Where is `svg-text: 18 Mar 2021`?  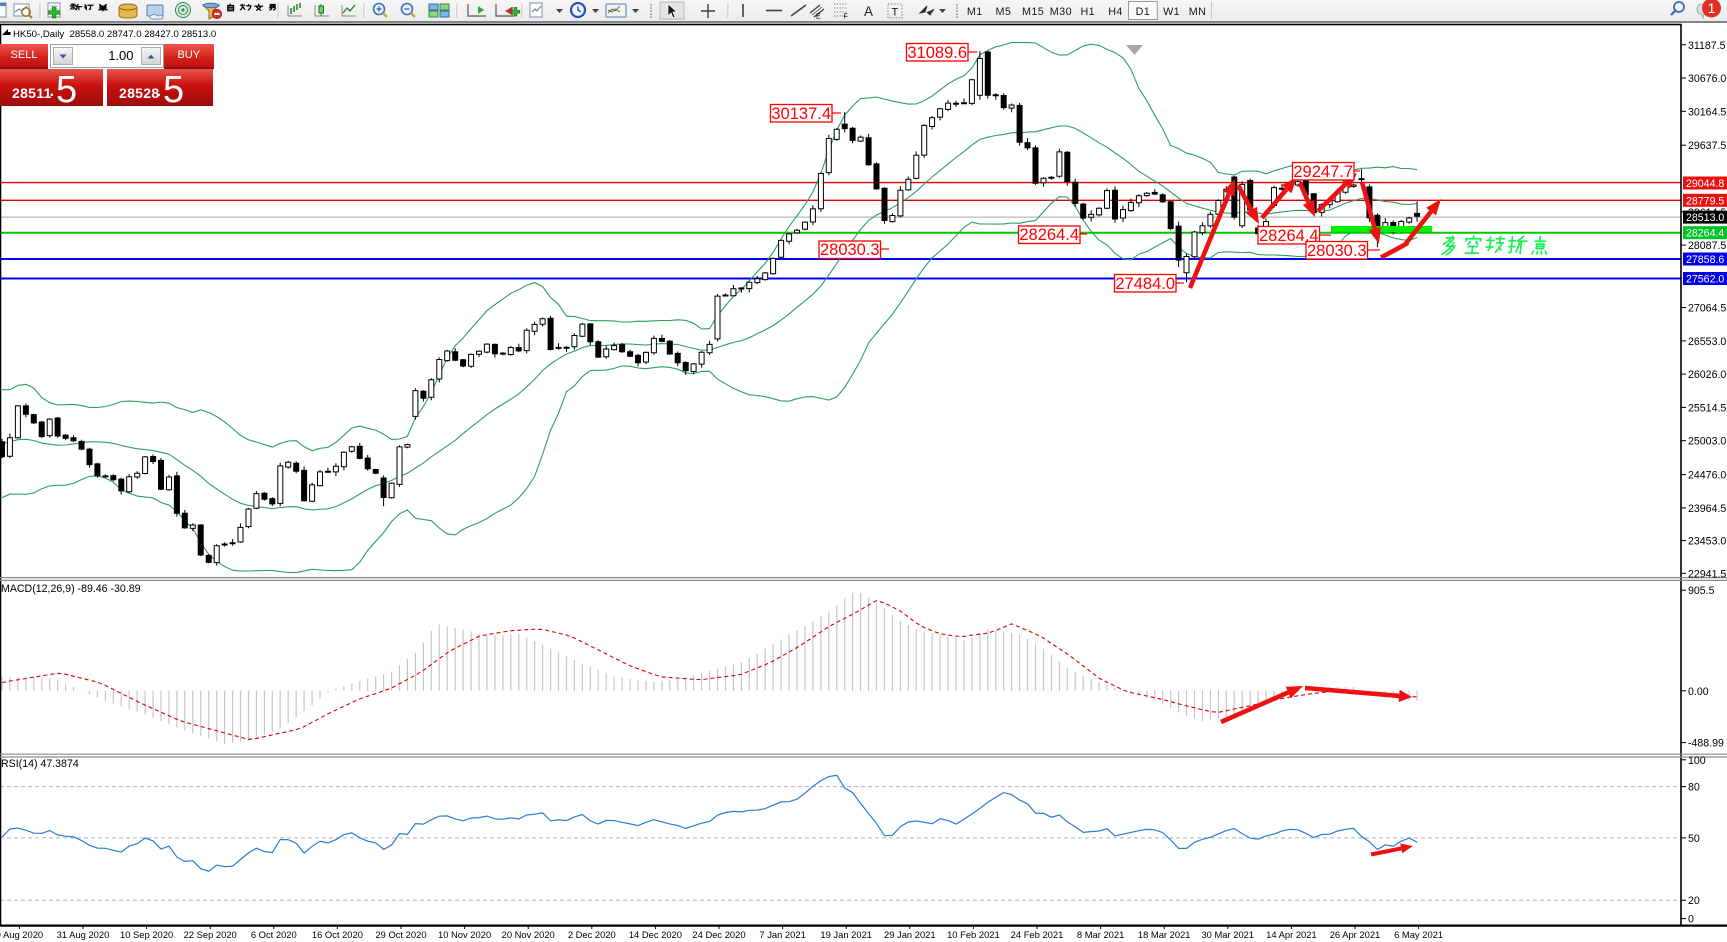
svg-text: 18 Mar 2021 is located at coordinates (1164, 934).